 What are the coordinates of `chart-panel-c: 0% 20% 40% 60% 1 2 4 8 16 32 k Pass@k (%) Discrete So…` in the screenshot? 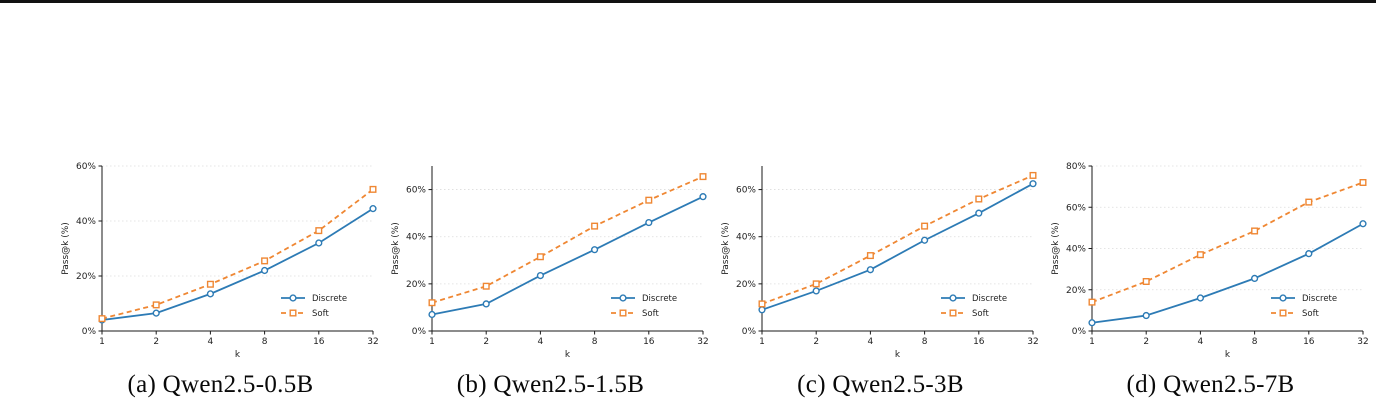 It's located at (880, 279).